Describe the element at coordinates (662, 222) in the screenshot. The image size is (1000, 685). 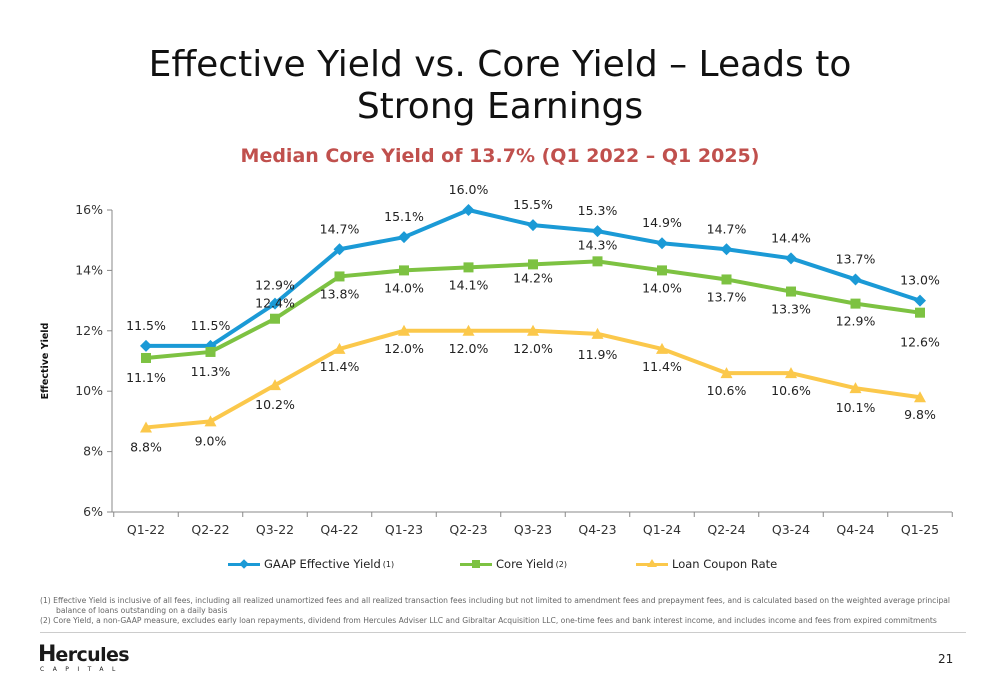
I see `data-label: 14.9%` at that location.